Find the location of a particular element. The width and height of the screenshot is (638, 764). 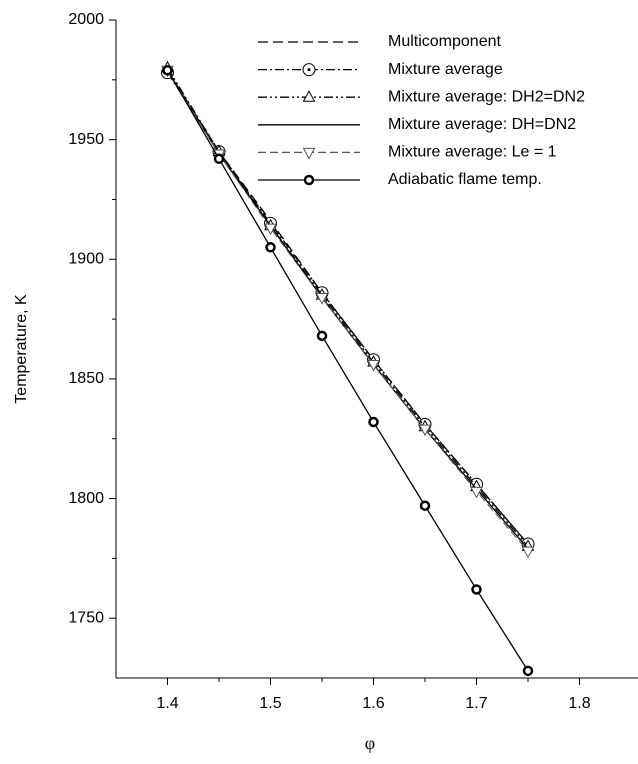

y-tick-label: 1750 is located at coordinates (86, 617).